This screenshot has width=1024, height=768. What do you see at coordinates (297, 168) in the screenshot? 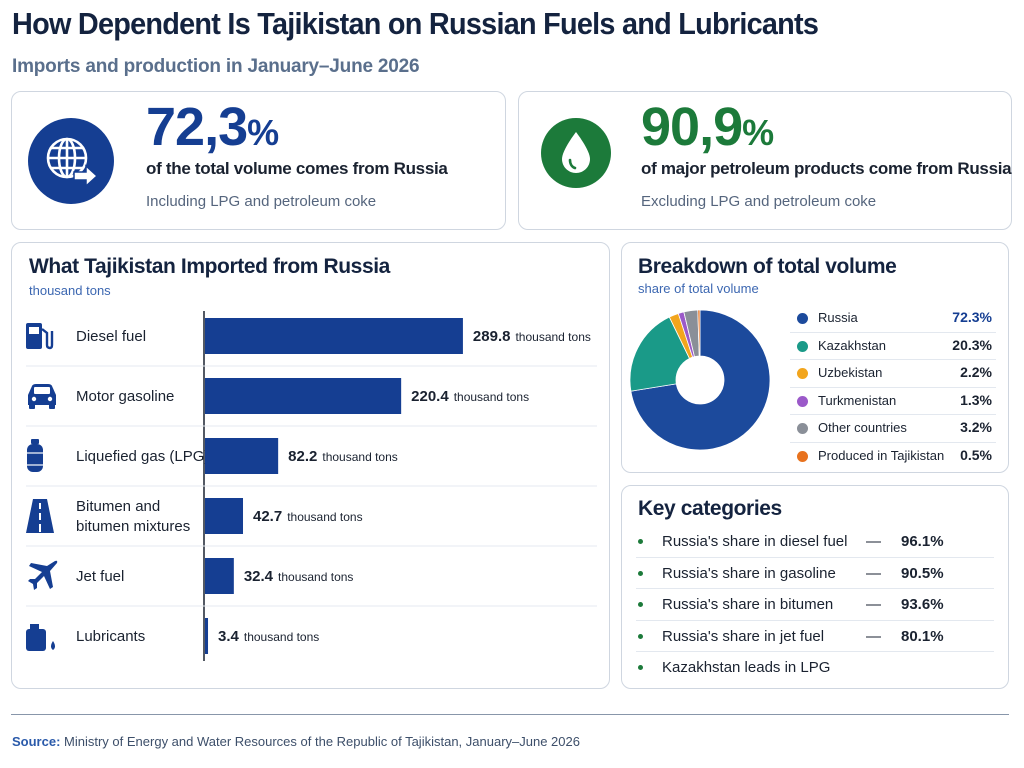
I see `russia-total-share-description: of the total volume comes from Russia` at bounding box center [297, 168].